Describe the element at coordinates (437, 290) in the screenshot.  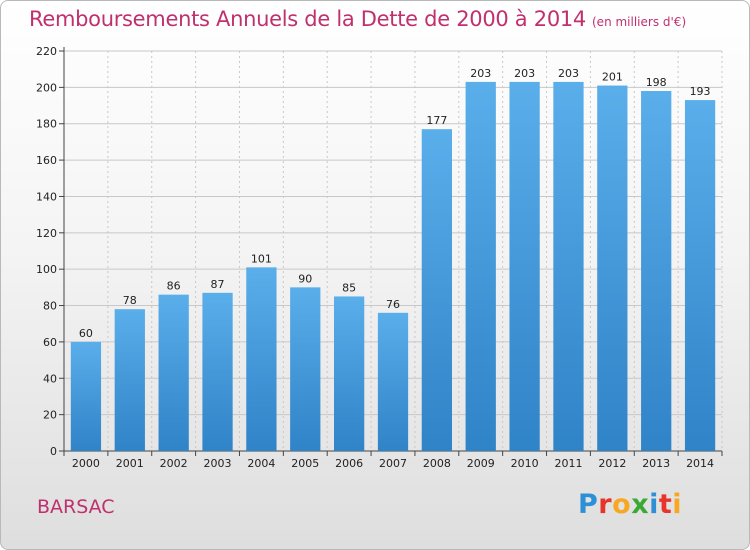
I see `bar-2008` at that location.